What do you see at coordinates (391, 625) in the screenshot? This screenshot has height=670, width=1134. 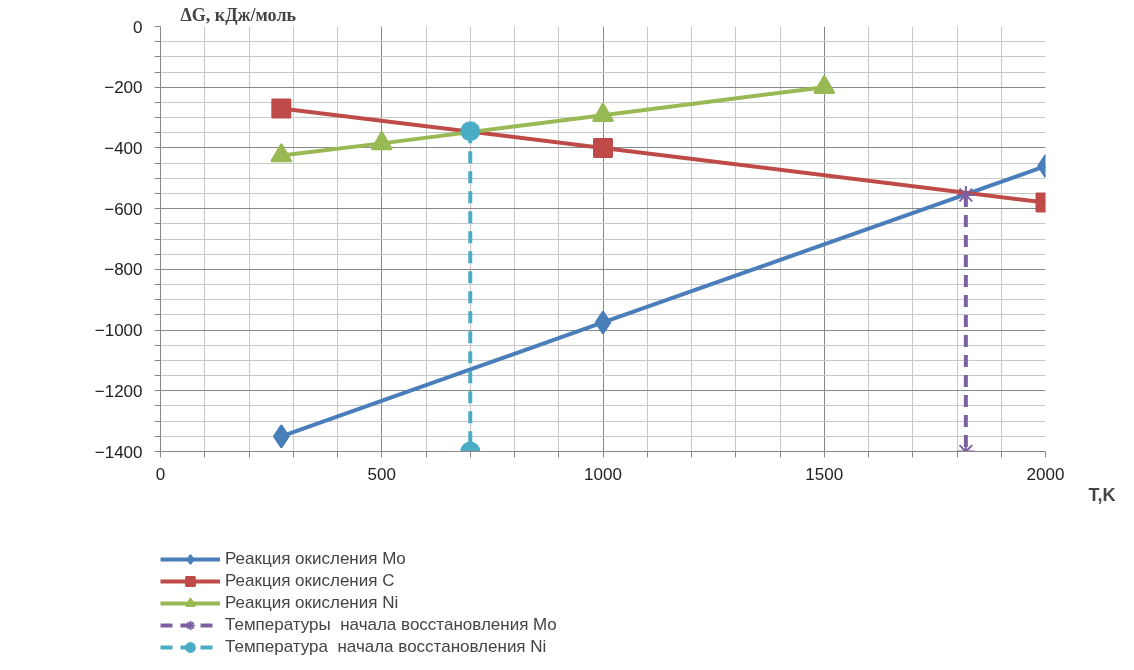 I see `legend-label: Температуры начала восстановления Mo` at bounding box center [391, 625].